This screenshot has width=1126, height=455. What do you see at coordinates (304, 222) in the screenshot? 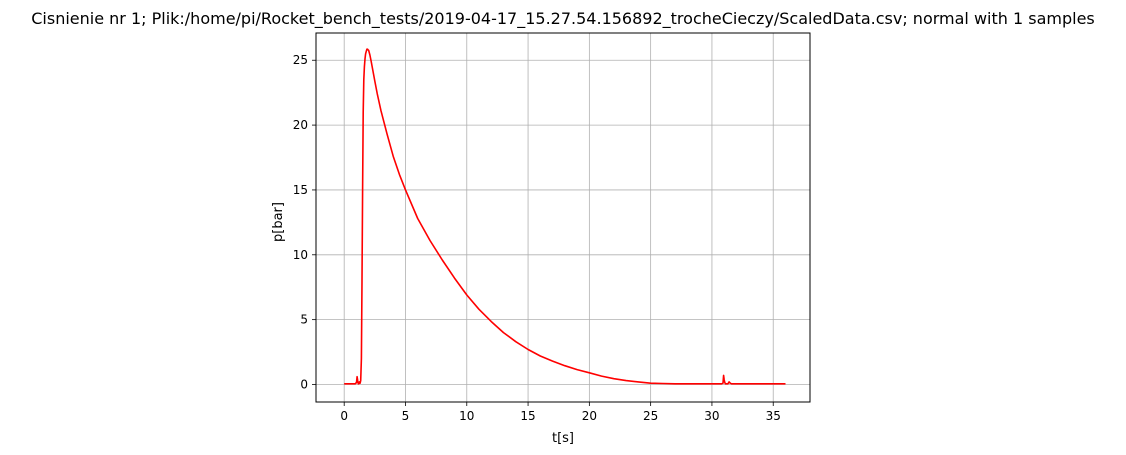
I see `y-axis-ticks: 0 5 10 15 20 25` at bounding box center [304, 222].